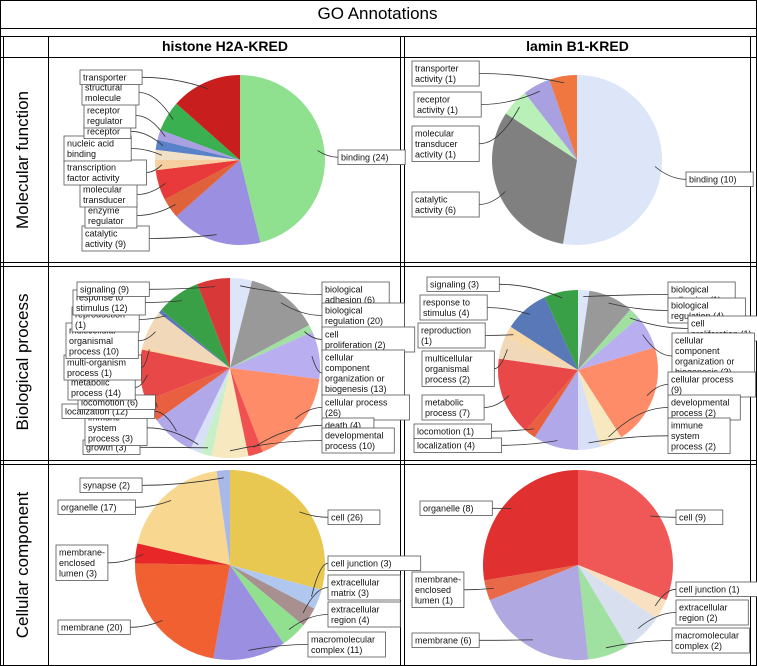  Describe the element at coordinates (91, 168) in the screenshot. I see `mf-h2a-label-transcription-factor-activity: transcription` at that location.